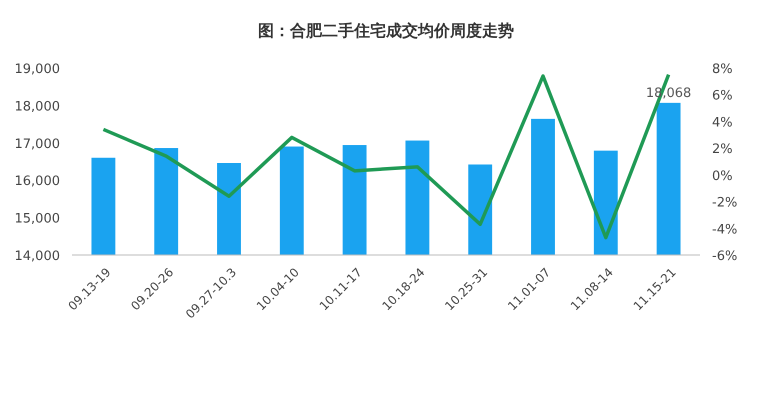 This screenshot has width=769, height=400. Describe the element at coordinates (37, 69) in the screenshot. I see `y-tick-label: 19,000` at that location.